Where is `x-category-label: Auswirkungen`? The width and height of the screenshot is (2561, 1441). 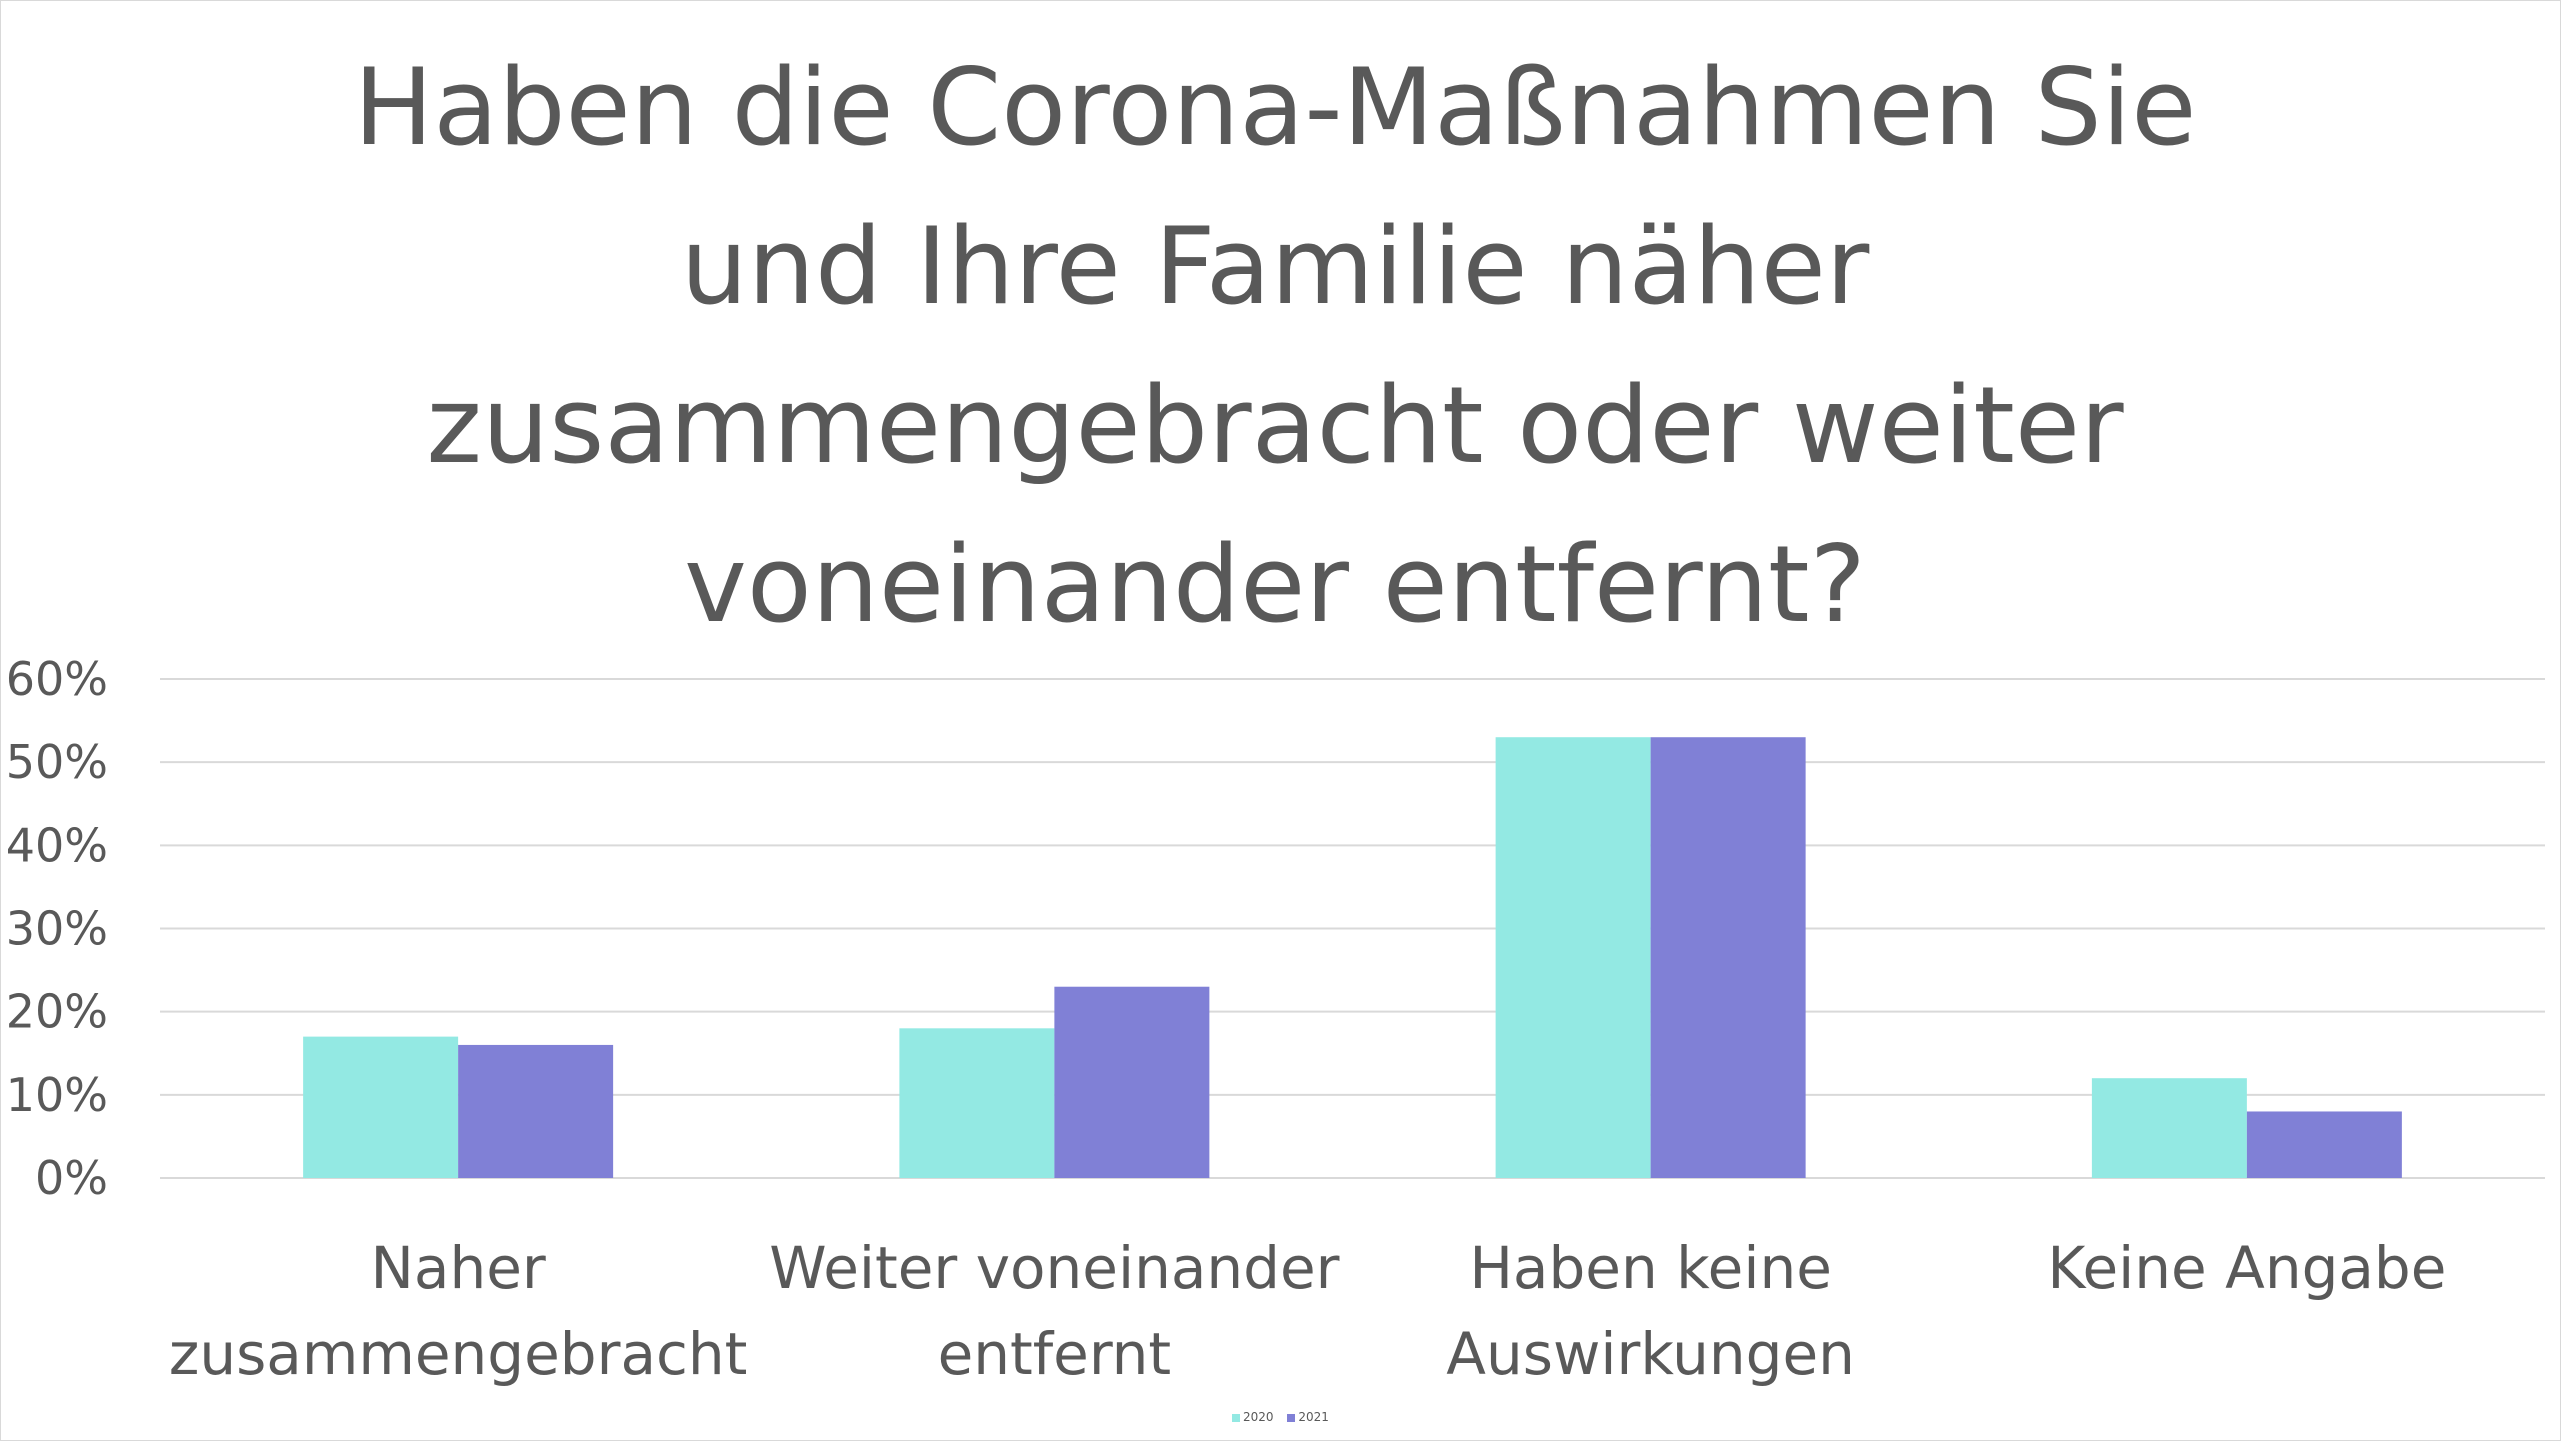 x-category-label: Auswirkungen is located at coordinates (1650, 1354).